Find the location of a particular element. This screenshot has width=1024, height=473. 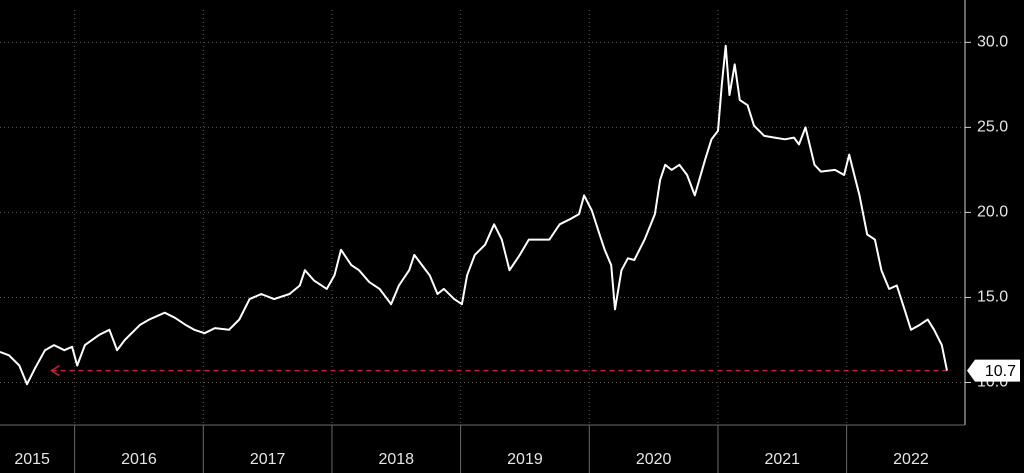

y-tick-label: 20.0 is located at coordinates (992, 212).